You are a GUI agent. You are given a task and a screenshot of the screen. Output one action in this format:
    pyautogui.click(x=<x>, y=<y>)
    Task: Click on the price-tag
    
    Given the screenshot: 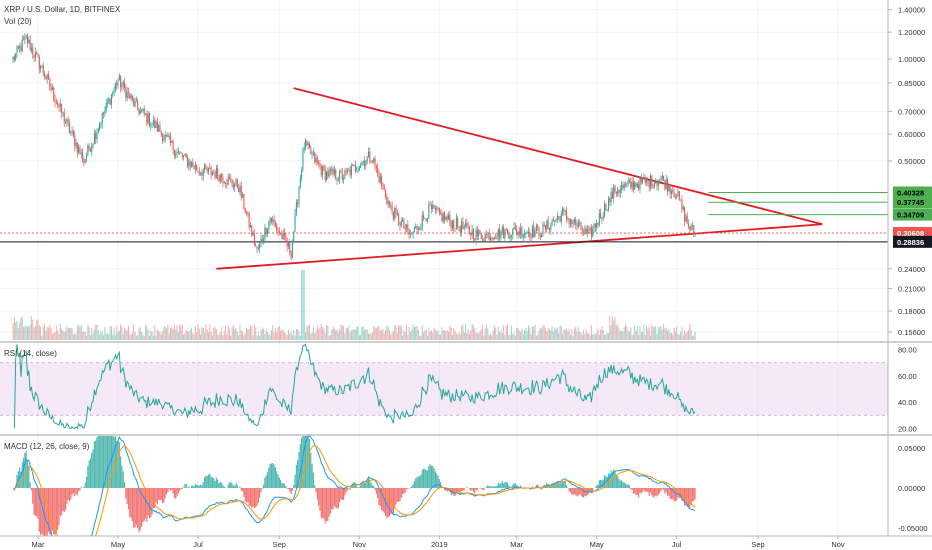 What is the action you would take?
    pyautogui.click(x=912, y=192)
    